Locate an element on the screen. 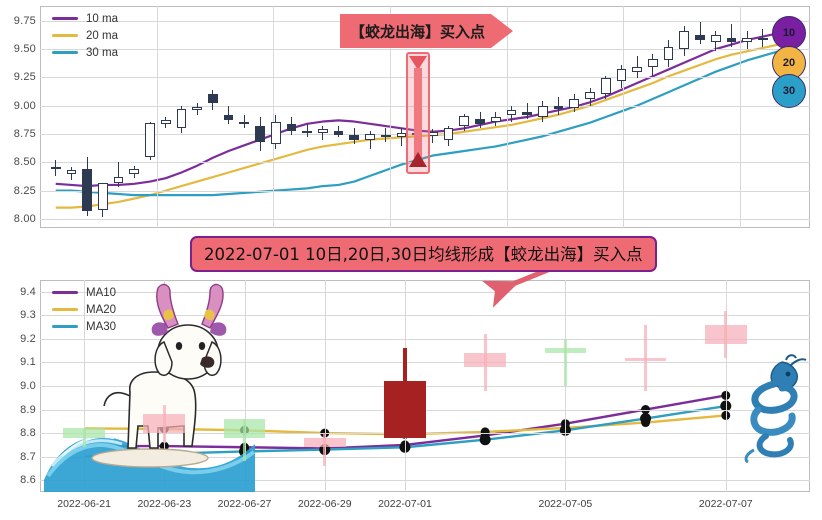  legend-swatch-20ma is located at coordinates (65, 35).